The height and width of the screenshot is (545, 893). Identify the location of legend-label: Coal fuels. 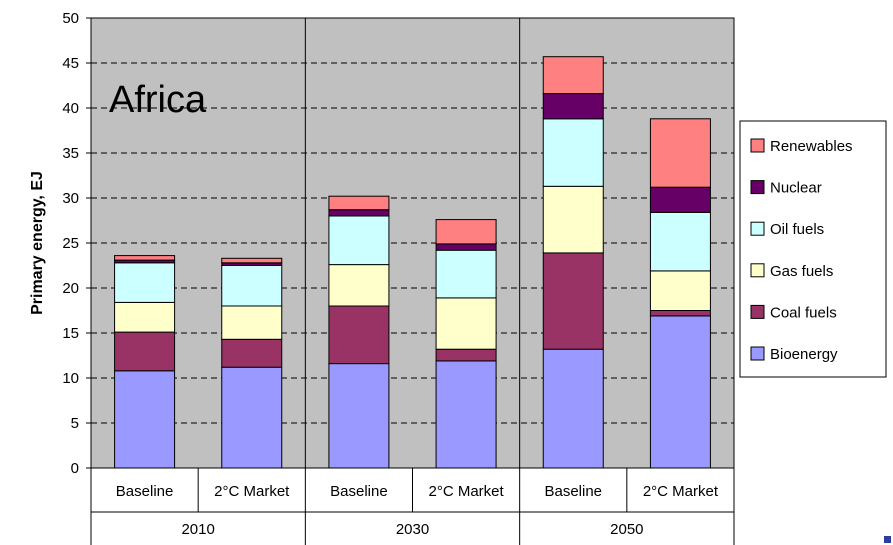
(803, 312).